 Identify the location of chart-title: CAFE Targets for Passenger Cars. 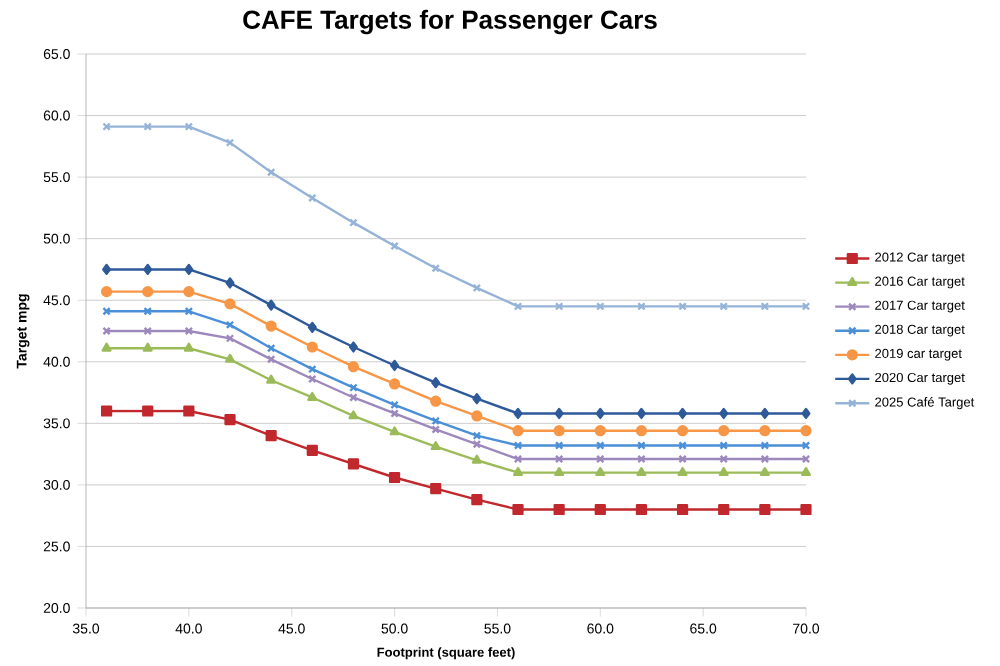
(450, 22).